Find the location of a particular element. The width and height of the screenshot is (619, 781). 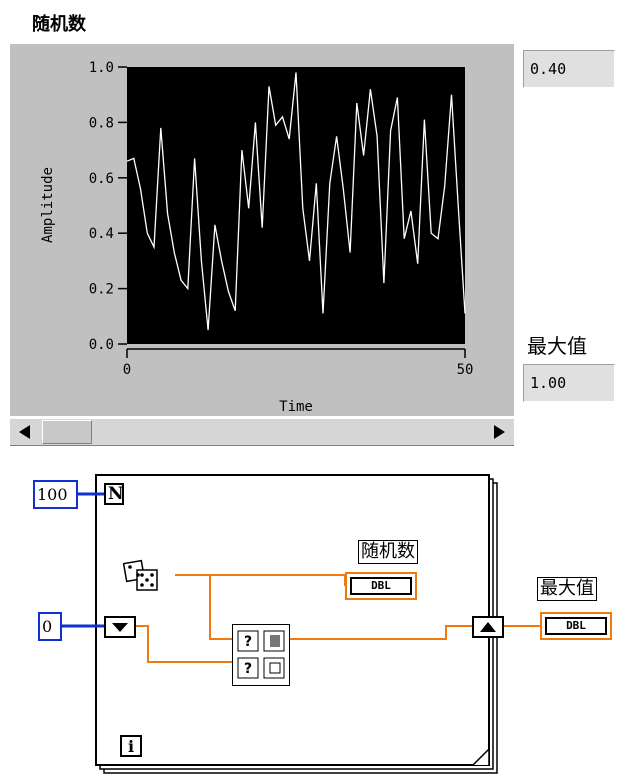

y-tick-label: 0.4 is located at coordinates (101, 234).